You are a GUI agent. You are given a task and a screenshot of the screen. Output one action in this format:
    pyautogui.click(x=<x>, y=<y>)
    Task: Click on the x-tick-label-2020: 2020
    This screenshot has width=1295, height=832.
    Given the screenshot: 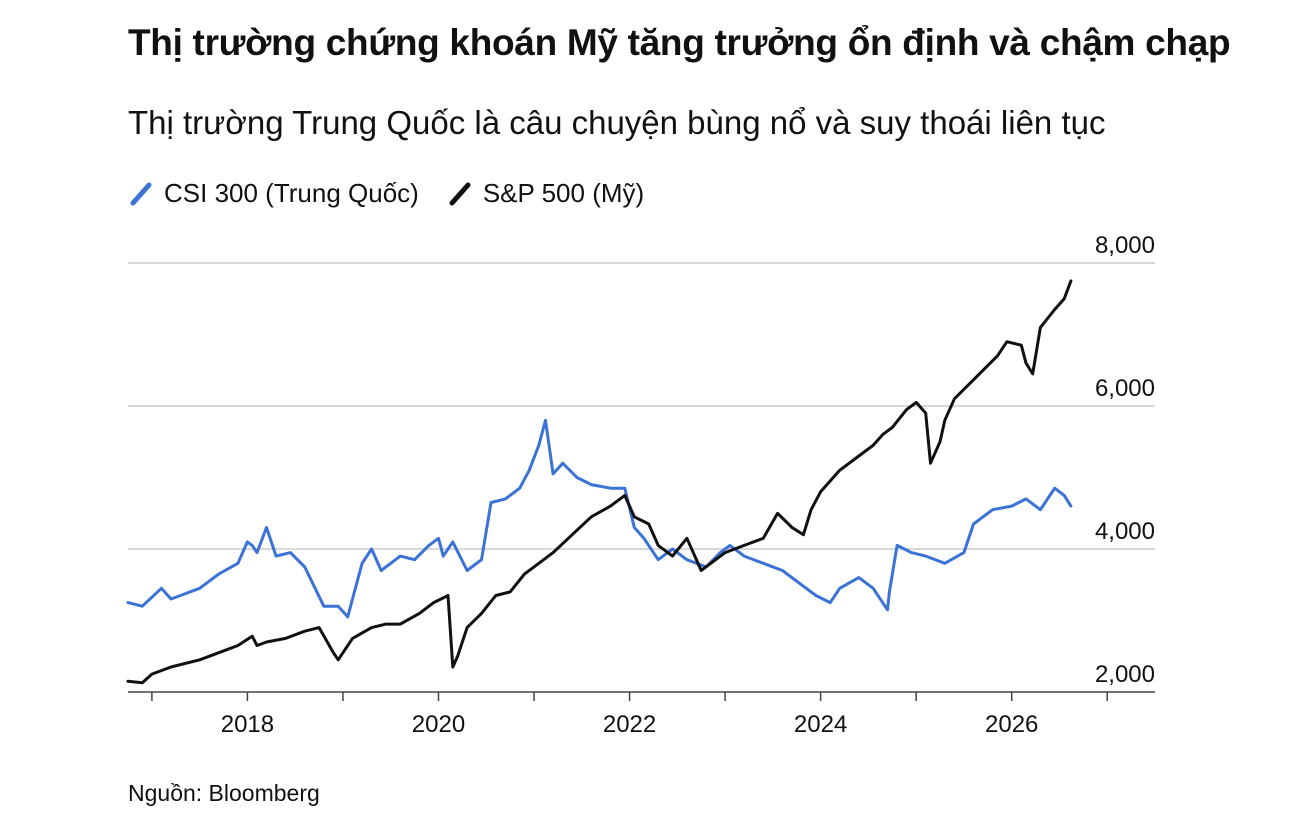 What is the action you would take?
    pyautogui.click(x=438, y=724)
    